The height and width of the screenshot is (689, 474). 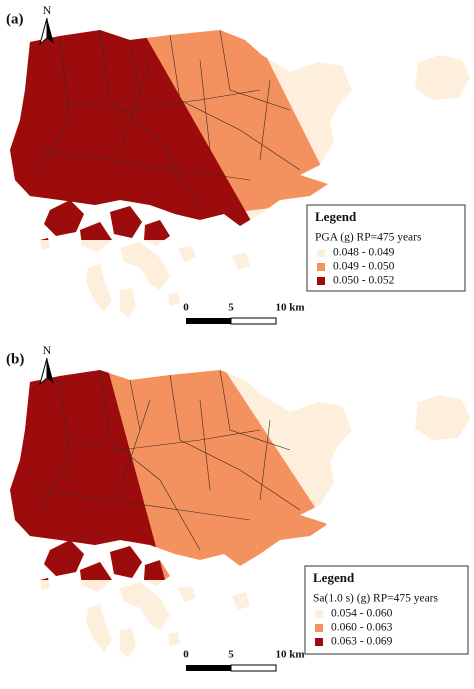 What do you see at coordinates (364, 281) in the screenshot?
I see `legend-item: 0.050 - 0.052` at bounding box center [364, 281].